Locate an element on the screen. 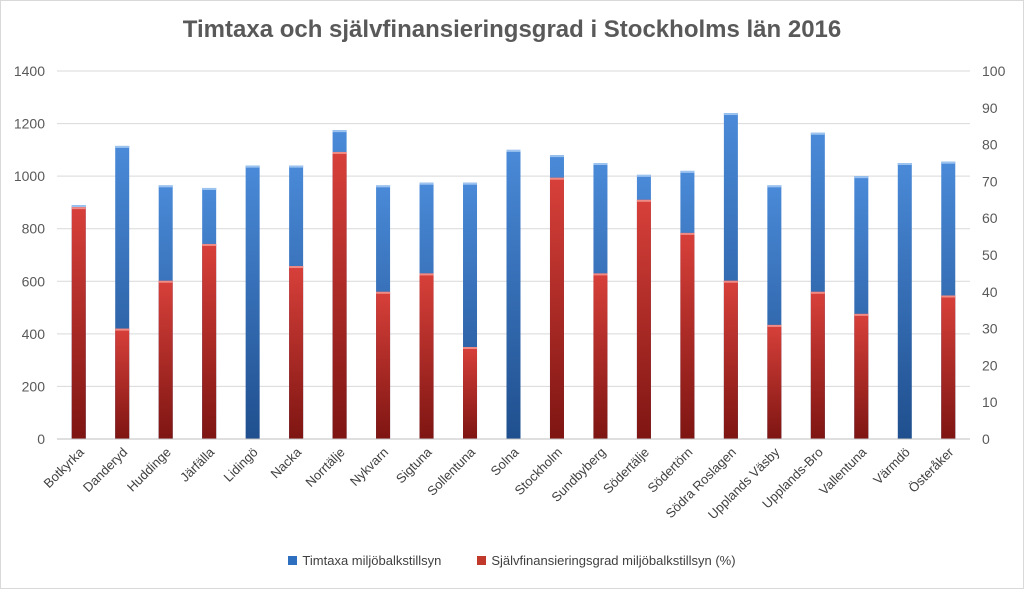 This screenshot has width=1024, height=589. y-right-tick-label: 100 is located at coordinates (994, 71).